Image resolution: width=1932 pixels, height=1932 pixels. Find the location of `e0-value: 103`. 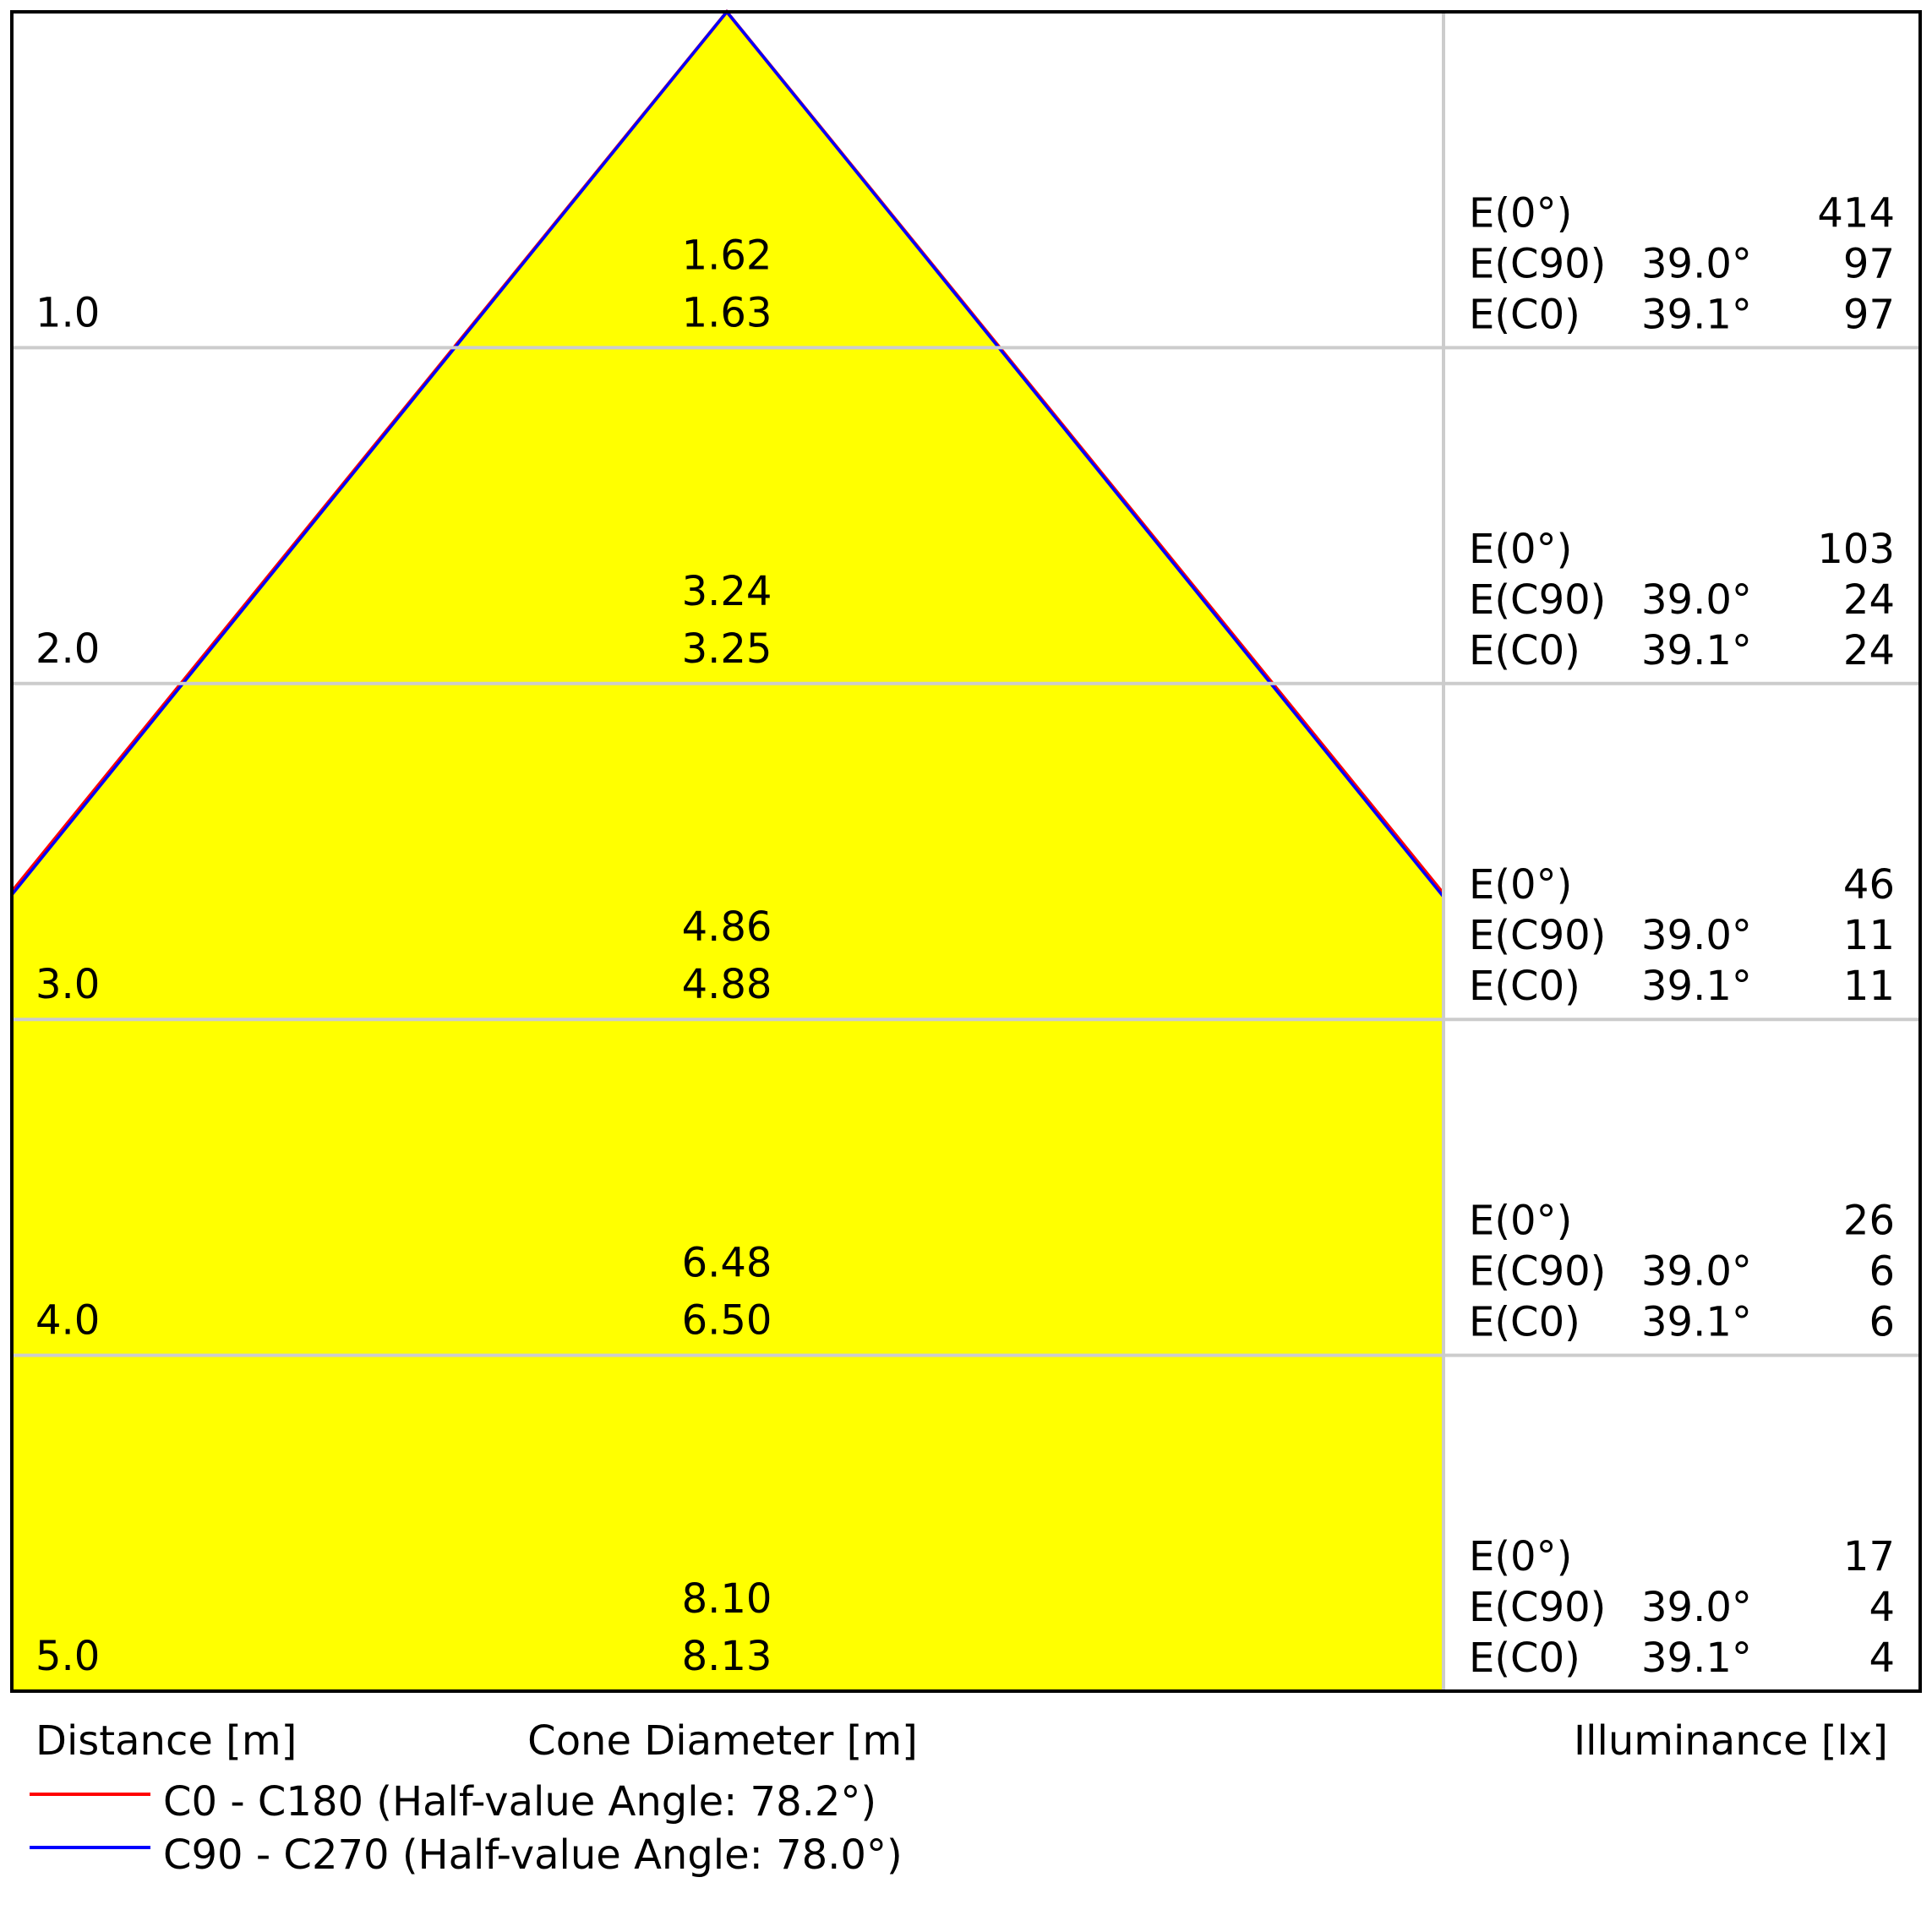

e0-value: 103 is located at coordinates (1856, 549).